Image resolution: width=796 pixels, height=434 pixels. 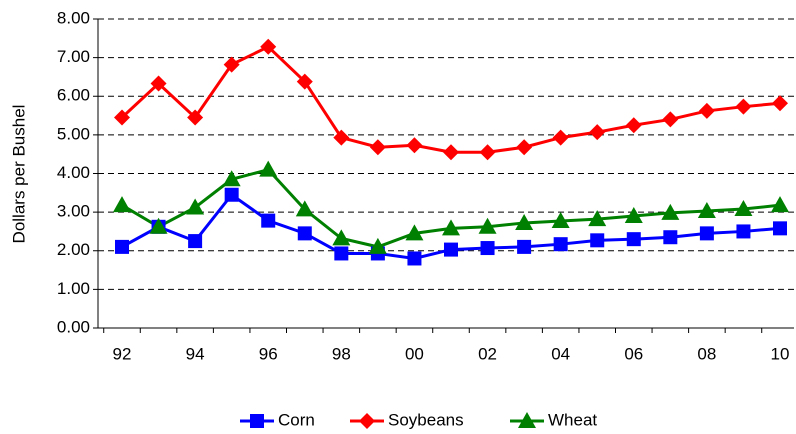 I want to click on x-tick-label: 00, so click(x=414, y=353).